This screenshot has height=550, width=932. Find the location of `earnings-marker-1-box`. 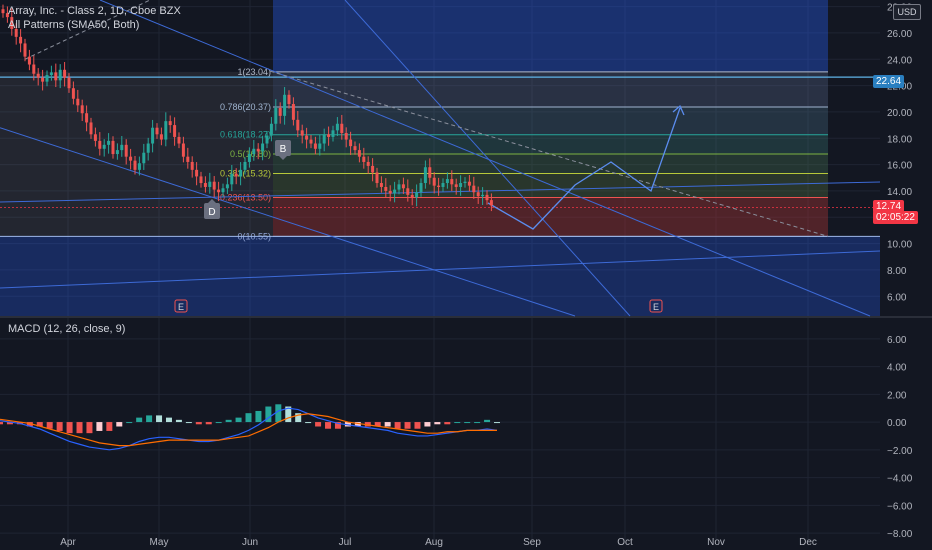

earnings-marker-1-box is located at coordinates (181, 306).